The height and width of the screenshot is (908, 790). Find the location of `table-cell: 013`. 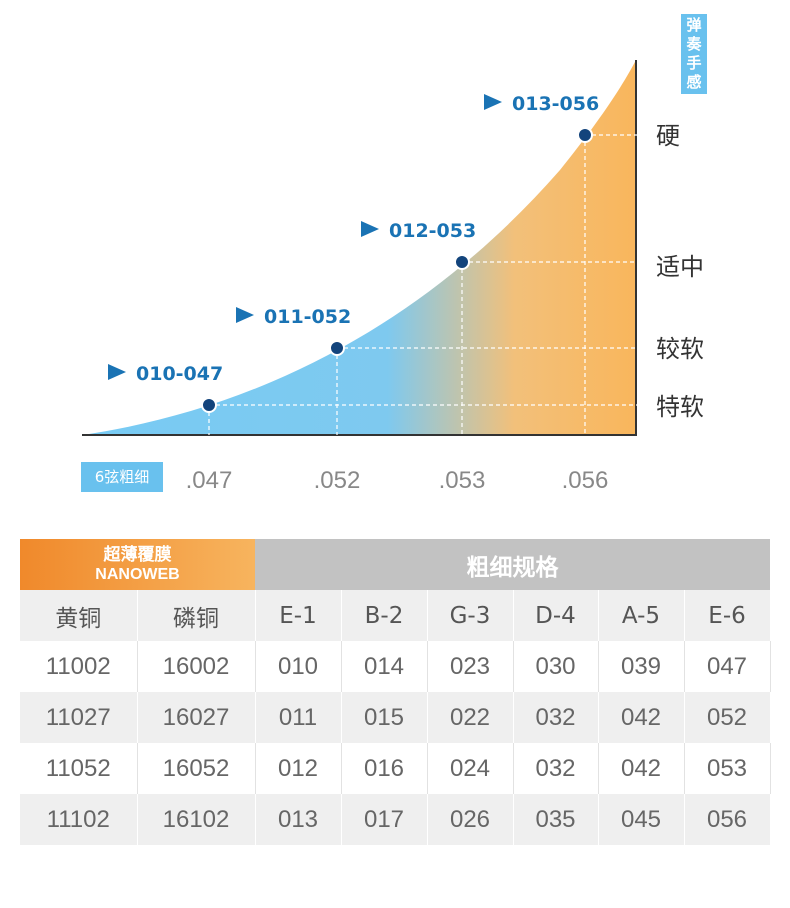

table-cell: 013 is located at coordinates (298, 819).